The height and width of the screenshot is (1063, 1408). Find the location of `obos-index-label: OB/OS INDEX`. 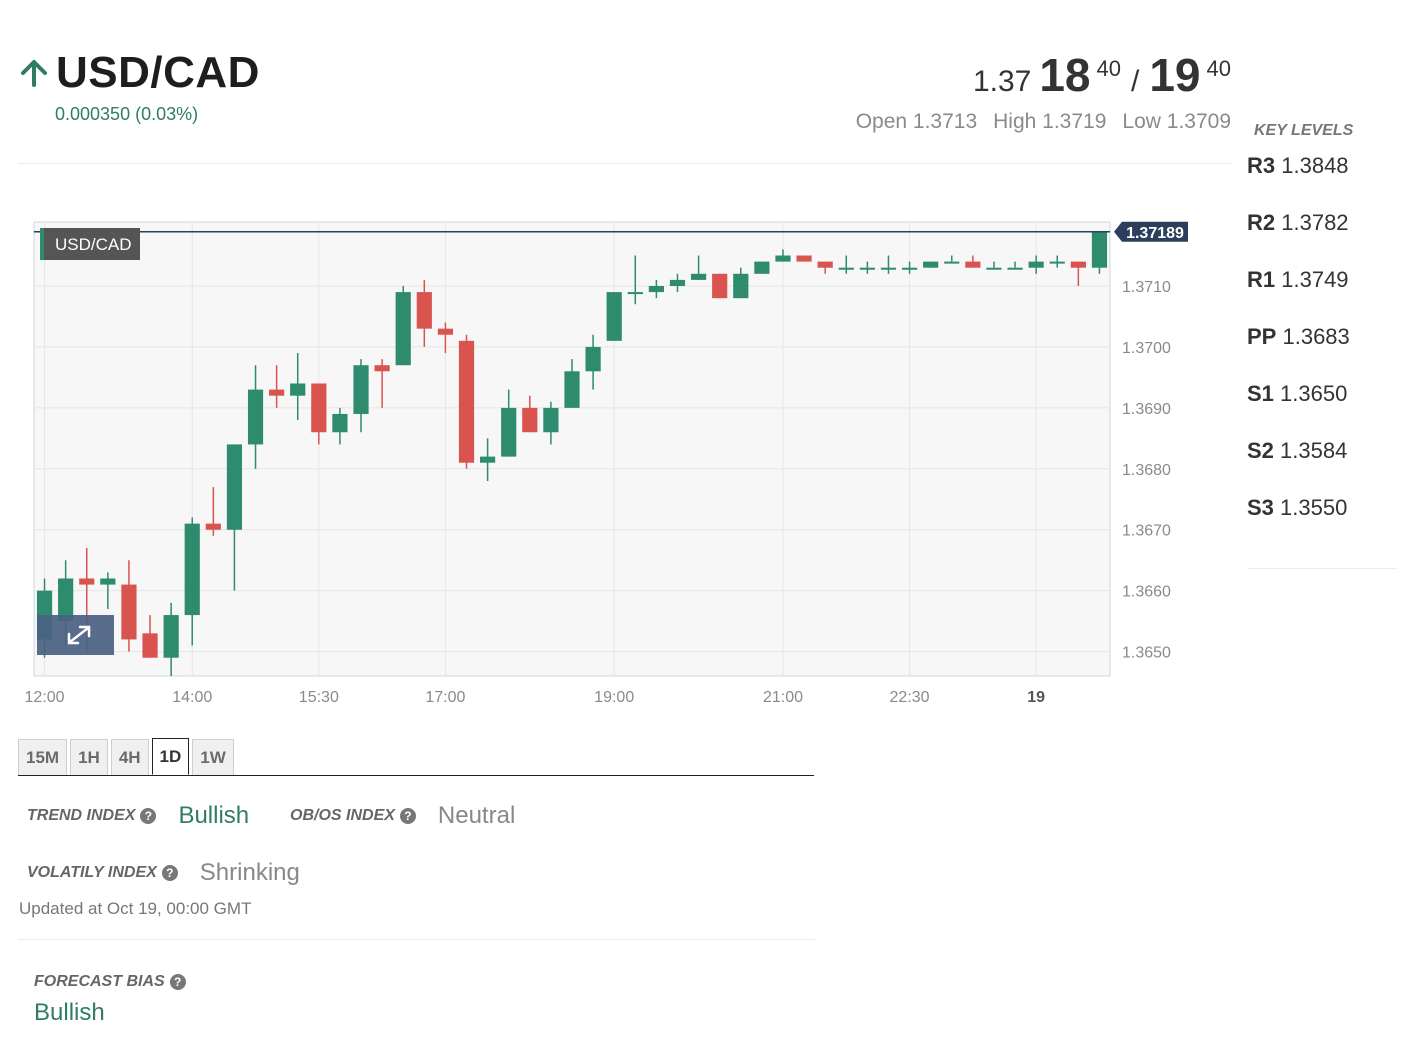

obos-index-label: OB/OS INDEX is located at coordinates (342, 815).